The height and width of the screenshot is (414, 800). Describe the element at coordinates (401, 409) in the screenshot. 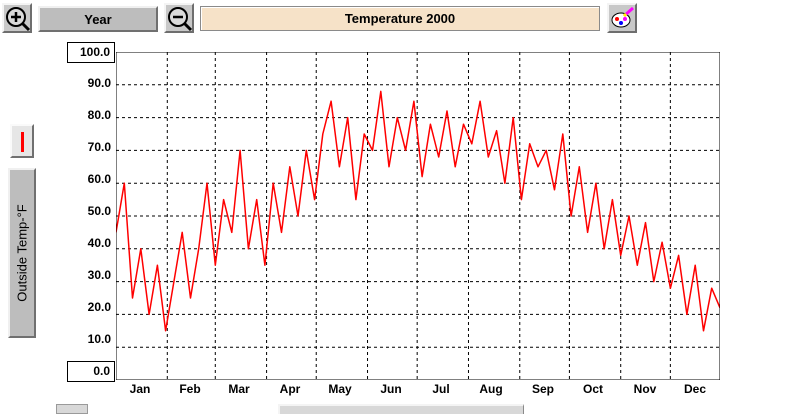

I see `time-scrollbar` at that location.